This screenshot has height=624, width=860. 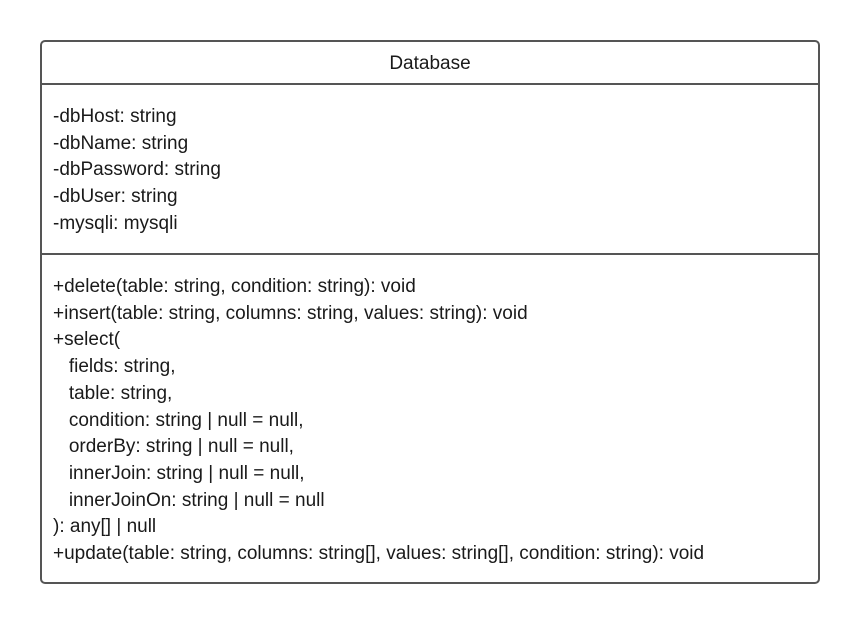 What do you see at coordinates (430, 254) in the screenshot?
I see `compartment-divider` at bounding box center [430, 254].